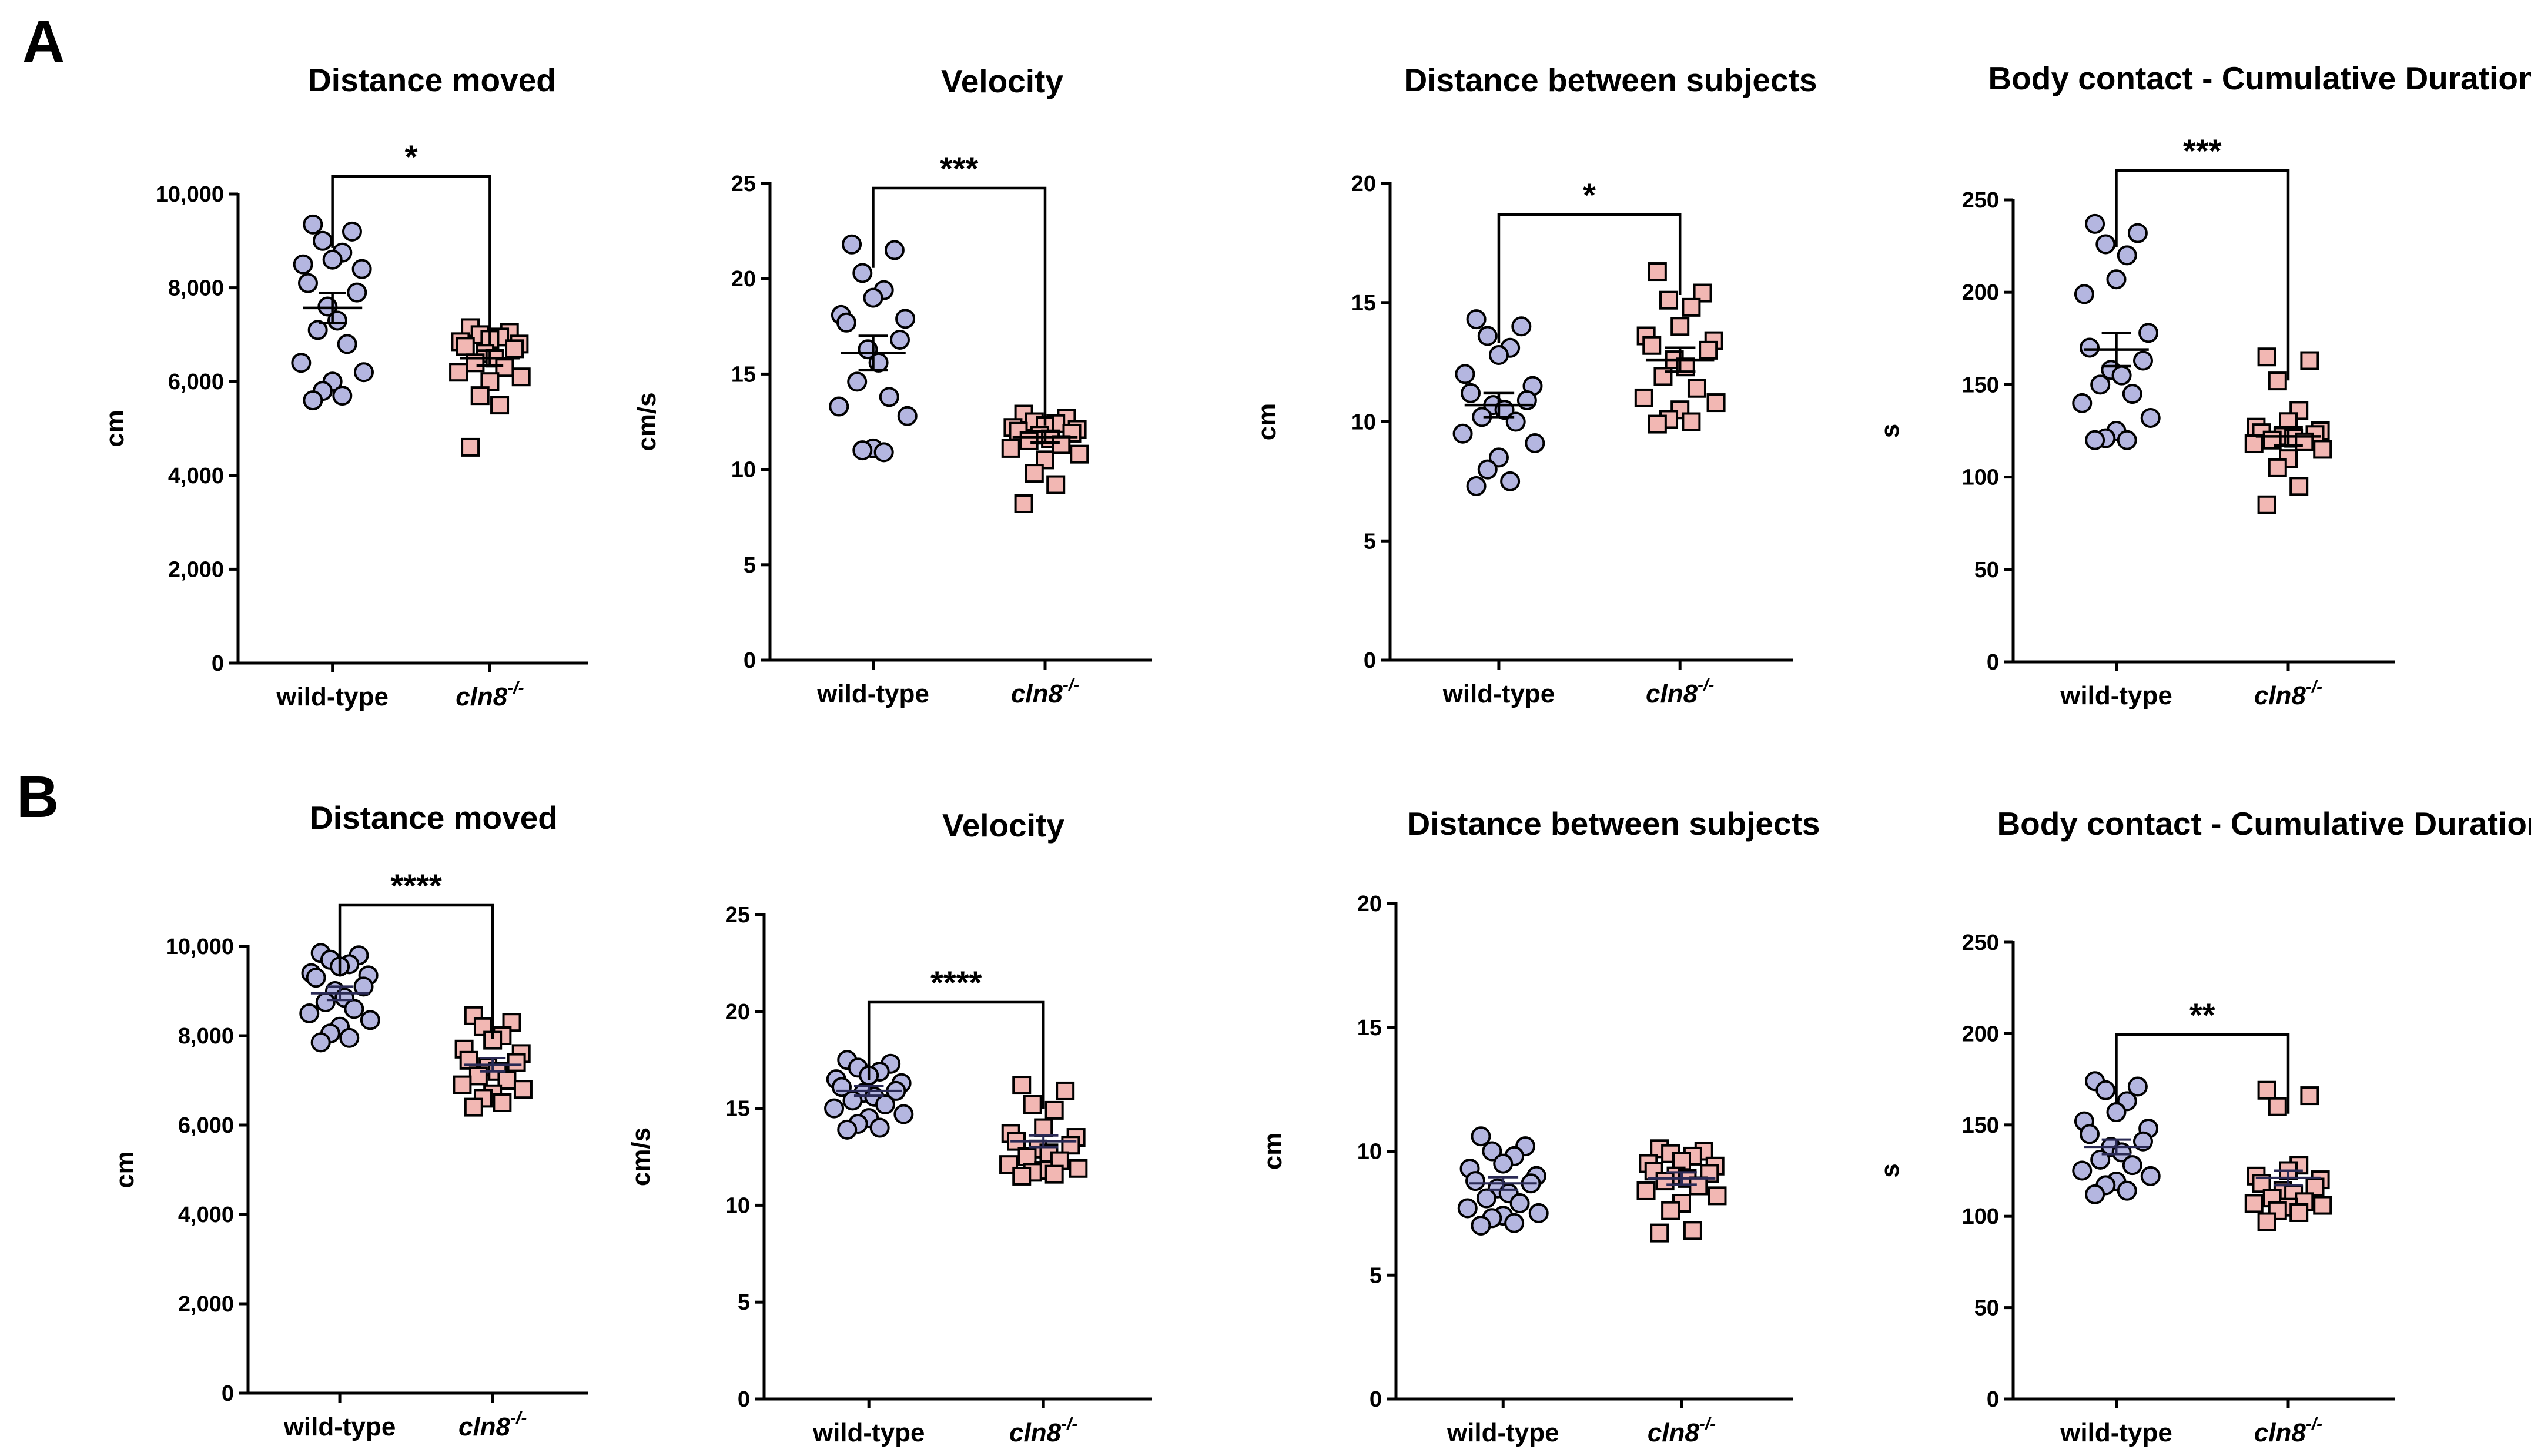 The width and height of the screenshot is (2531, 1456). Describe the element at coordinates (200, 947) in the screenshot. I see `y-tick-label: 10,000` at that location.